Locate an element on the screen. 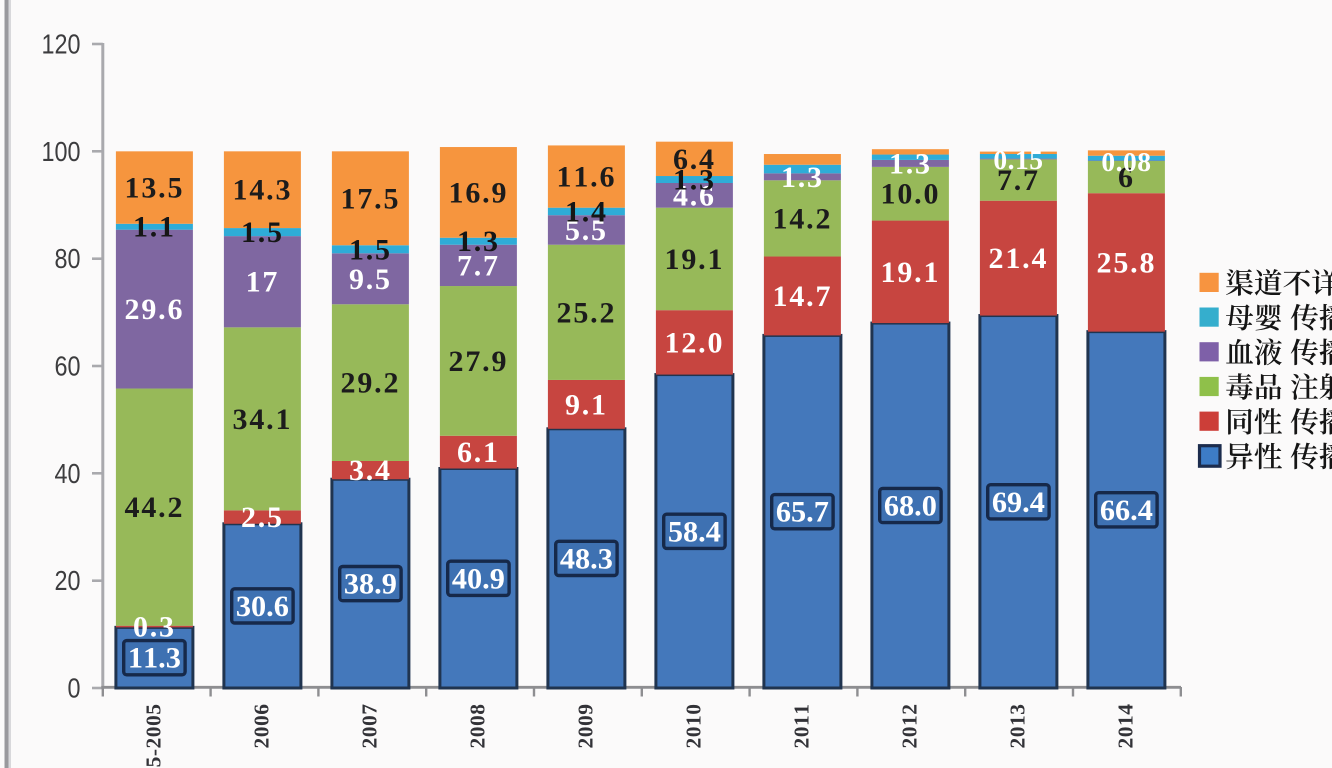 The width and height of the screenshot is (1332, 768). svg-text: 69.4 is located at coordinates (1018, 502).